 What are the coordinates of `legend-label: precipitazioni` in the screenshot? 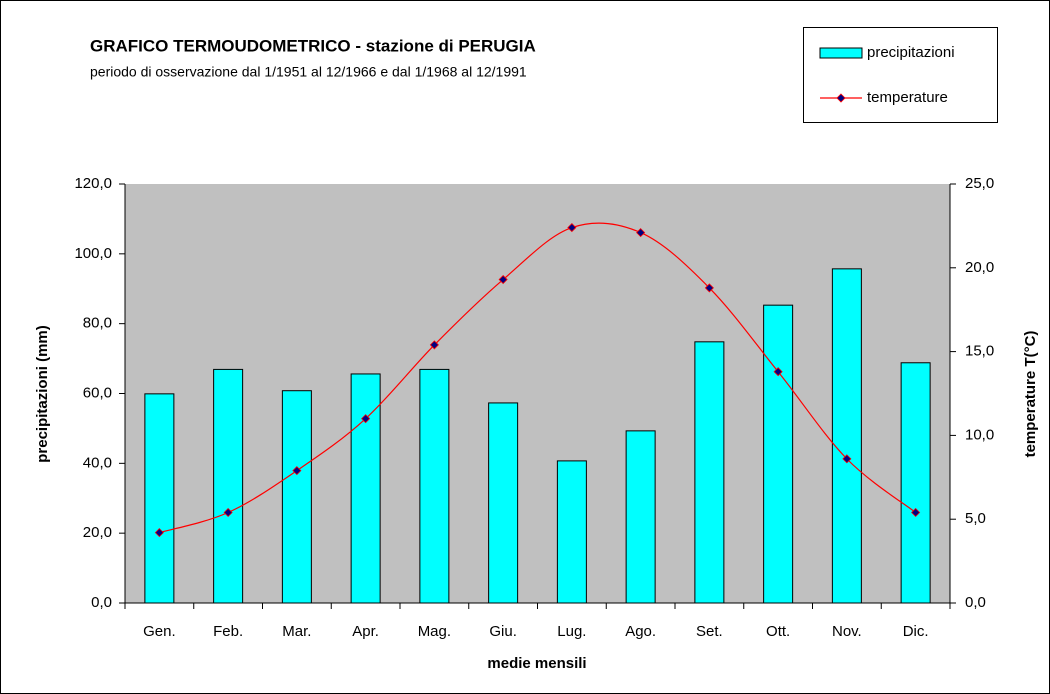 It's located at (911, 52).